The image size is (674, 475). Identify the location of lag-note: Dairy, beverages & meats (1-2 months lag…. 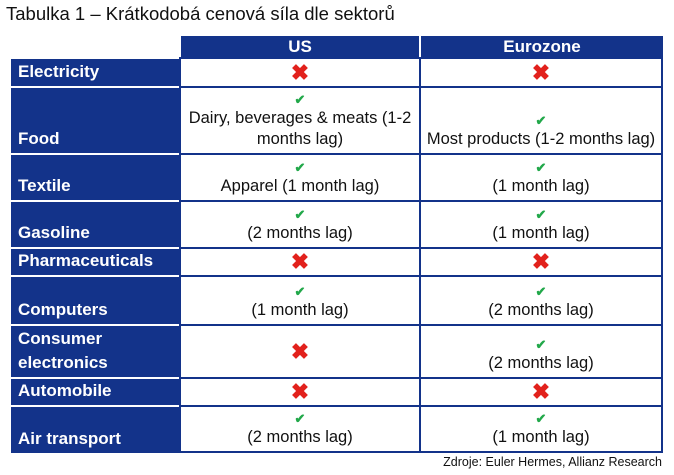
(300, 128).